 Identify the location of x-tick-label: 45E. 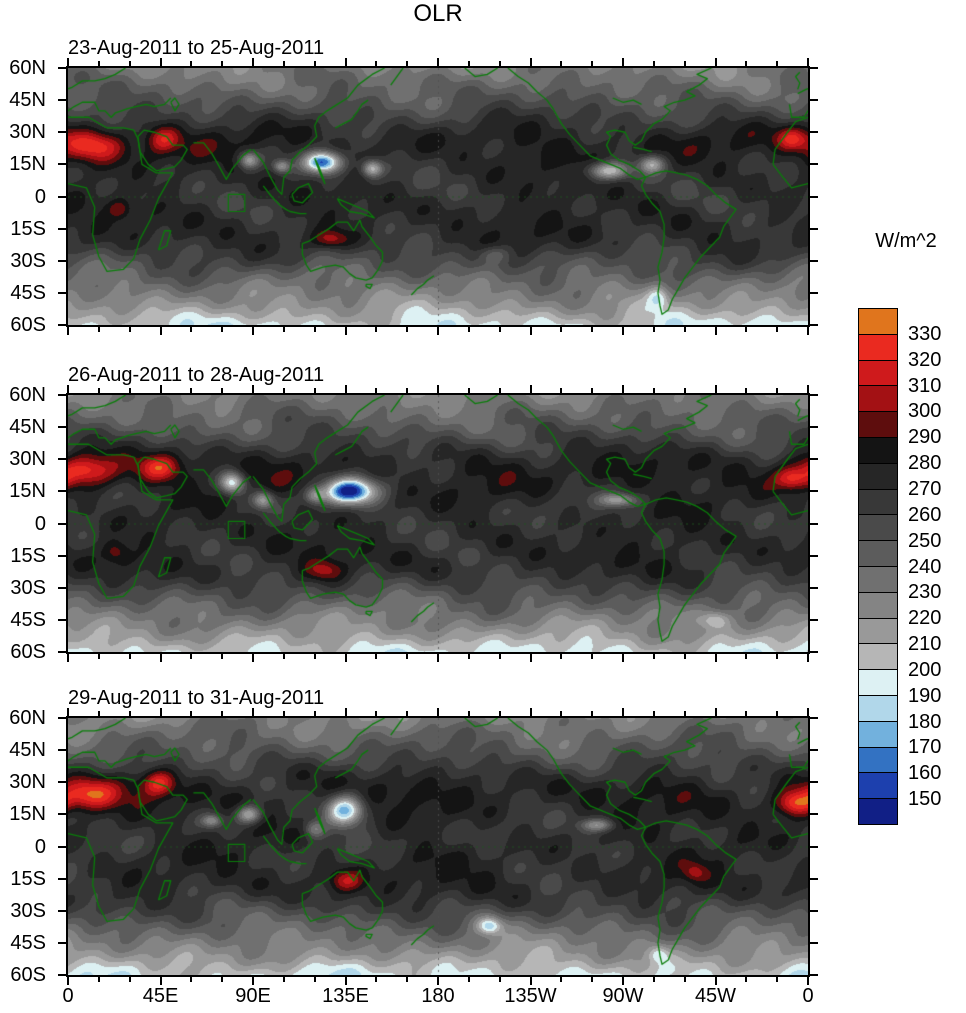
(160, 996).